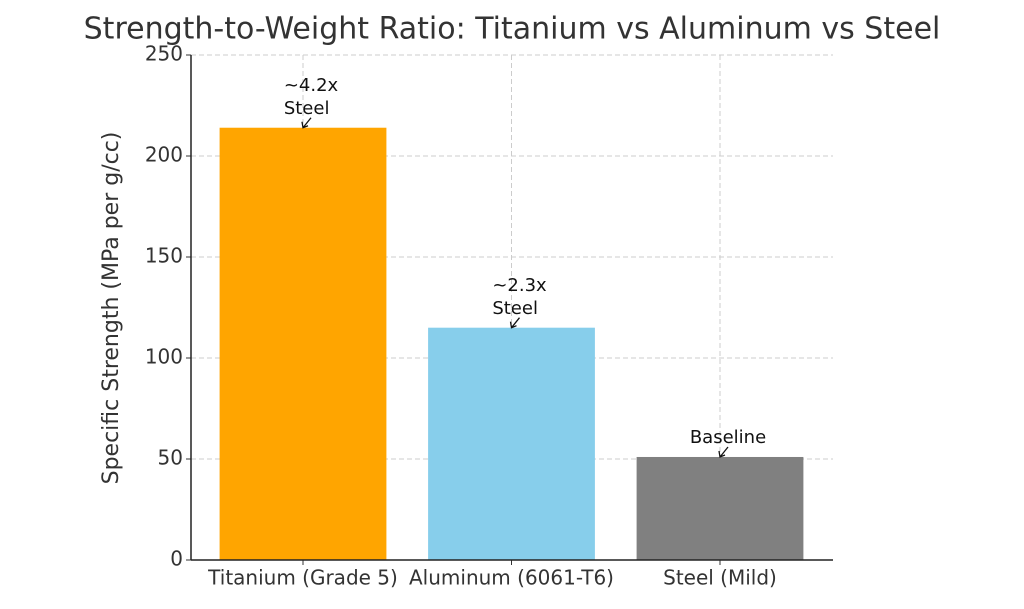 The height and width of the screenshot is (609, 1024). Describe the element at coordinates (111, 308) in the screenshot. I see `y-axis-label: Specific Strength (MPa per g/cc)` at that location.